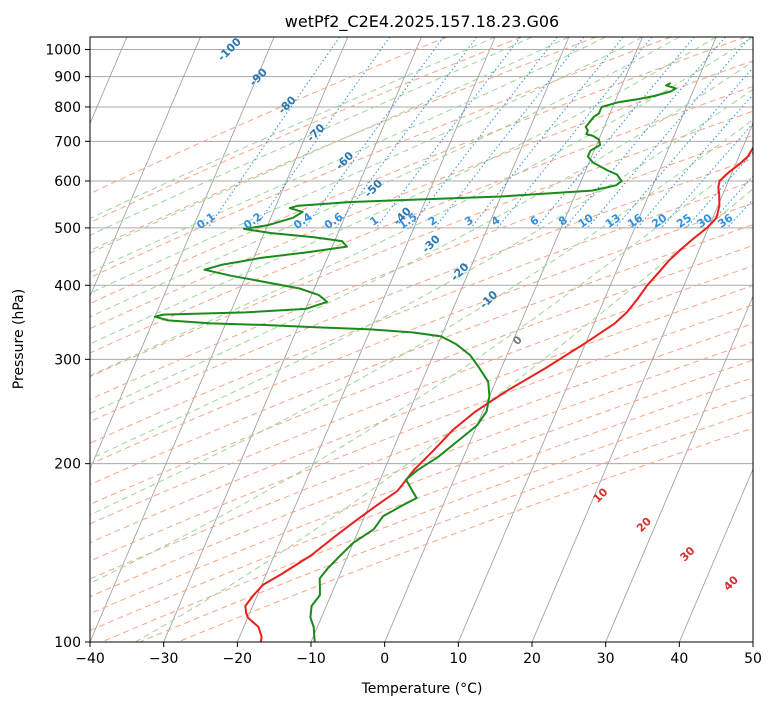 This screenshot has width=775, height=708. Describe the element at coordinates (164, 659) in the screenshot. I see `x-tick-label: −30` at that location.